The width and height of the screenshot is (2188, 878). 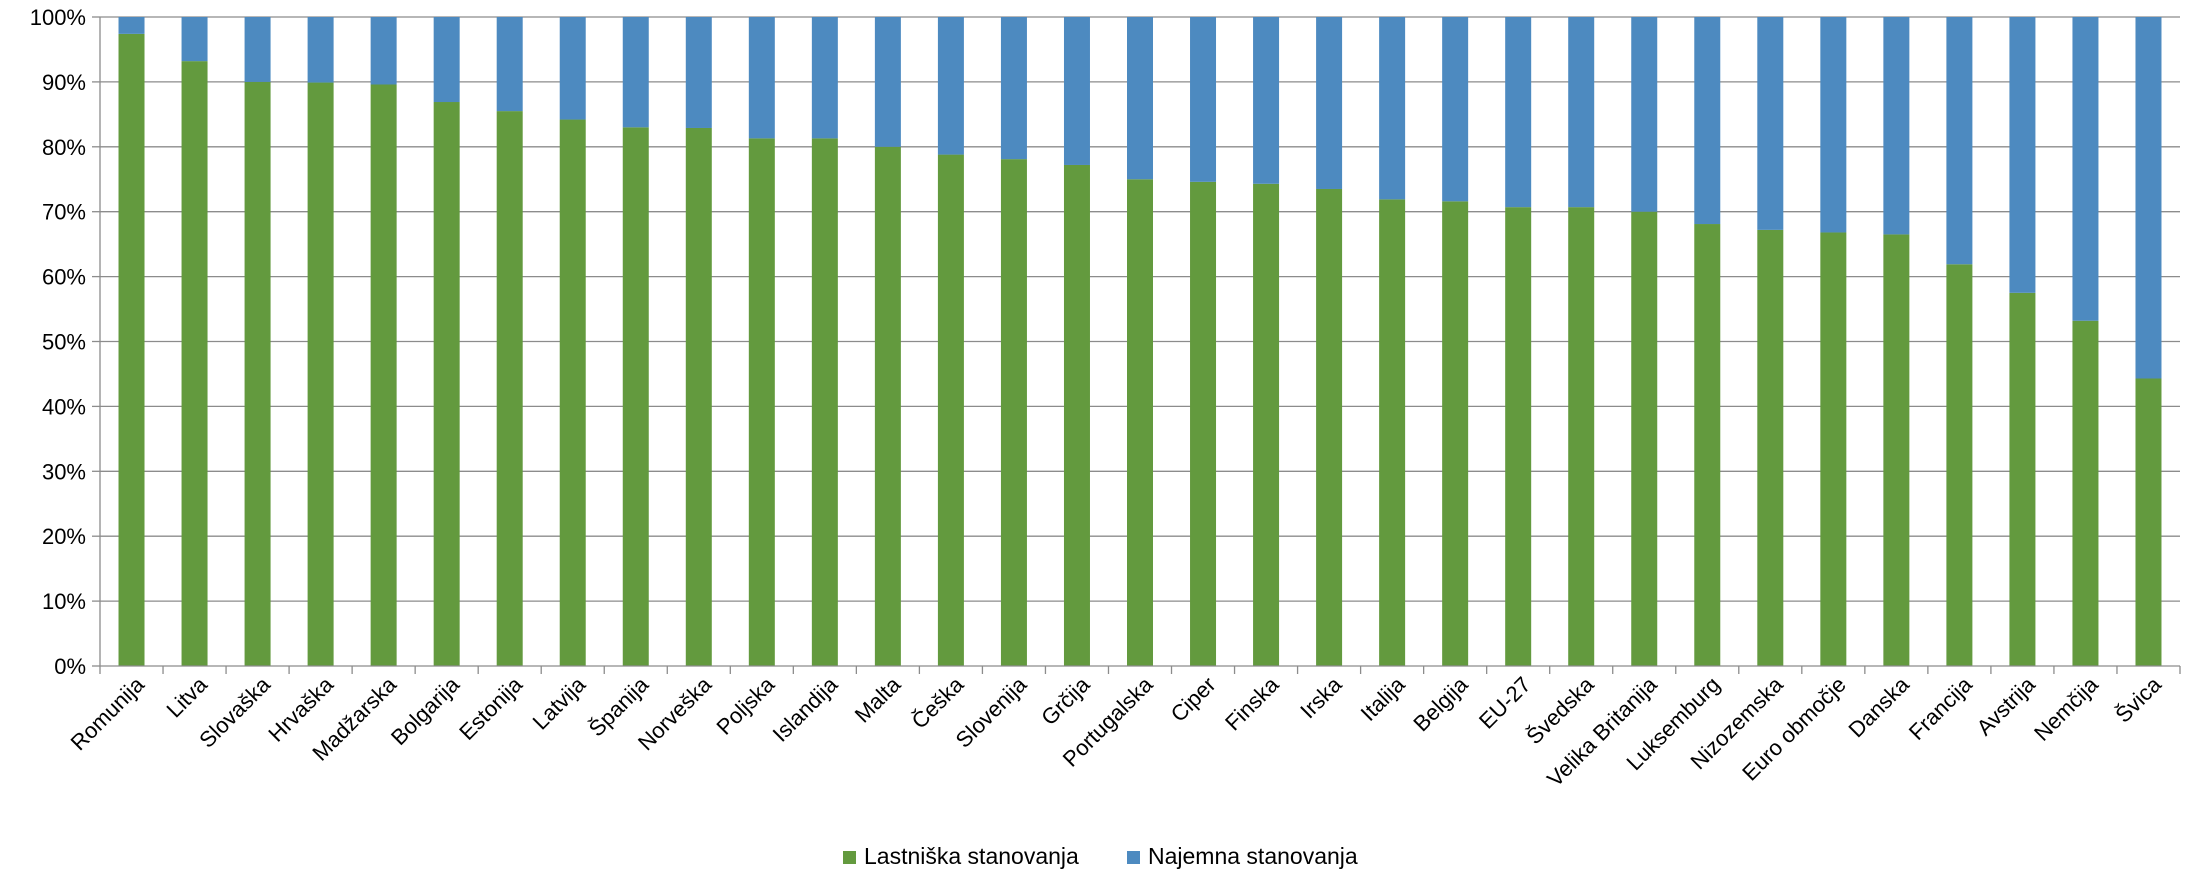 I want to click on legend-label-owner: Lastniška stanovanja, so click(x=971, y=856).